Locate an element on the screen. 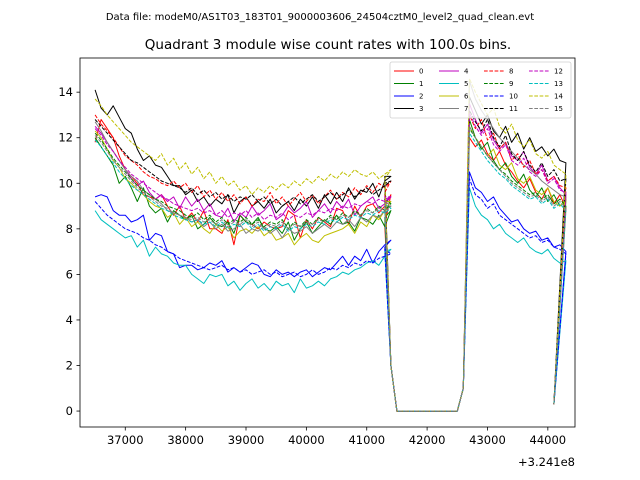 The height and width of the screenshot is (480, 640). y-tick-label: 2 is located at coordinates (69, 366).